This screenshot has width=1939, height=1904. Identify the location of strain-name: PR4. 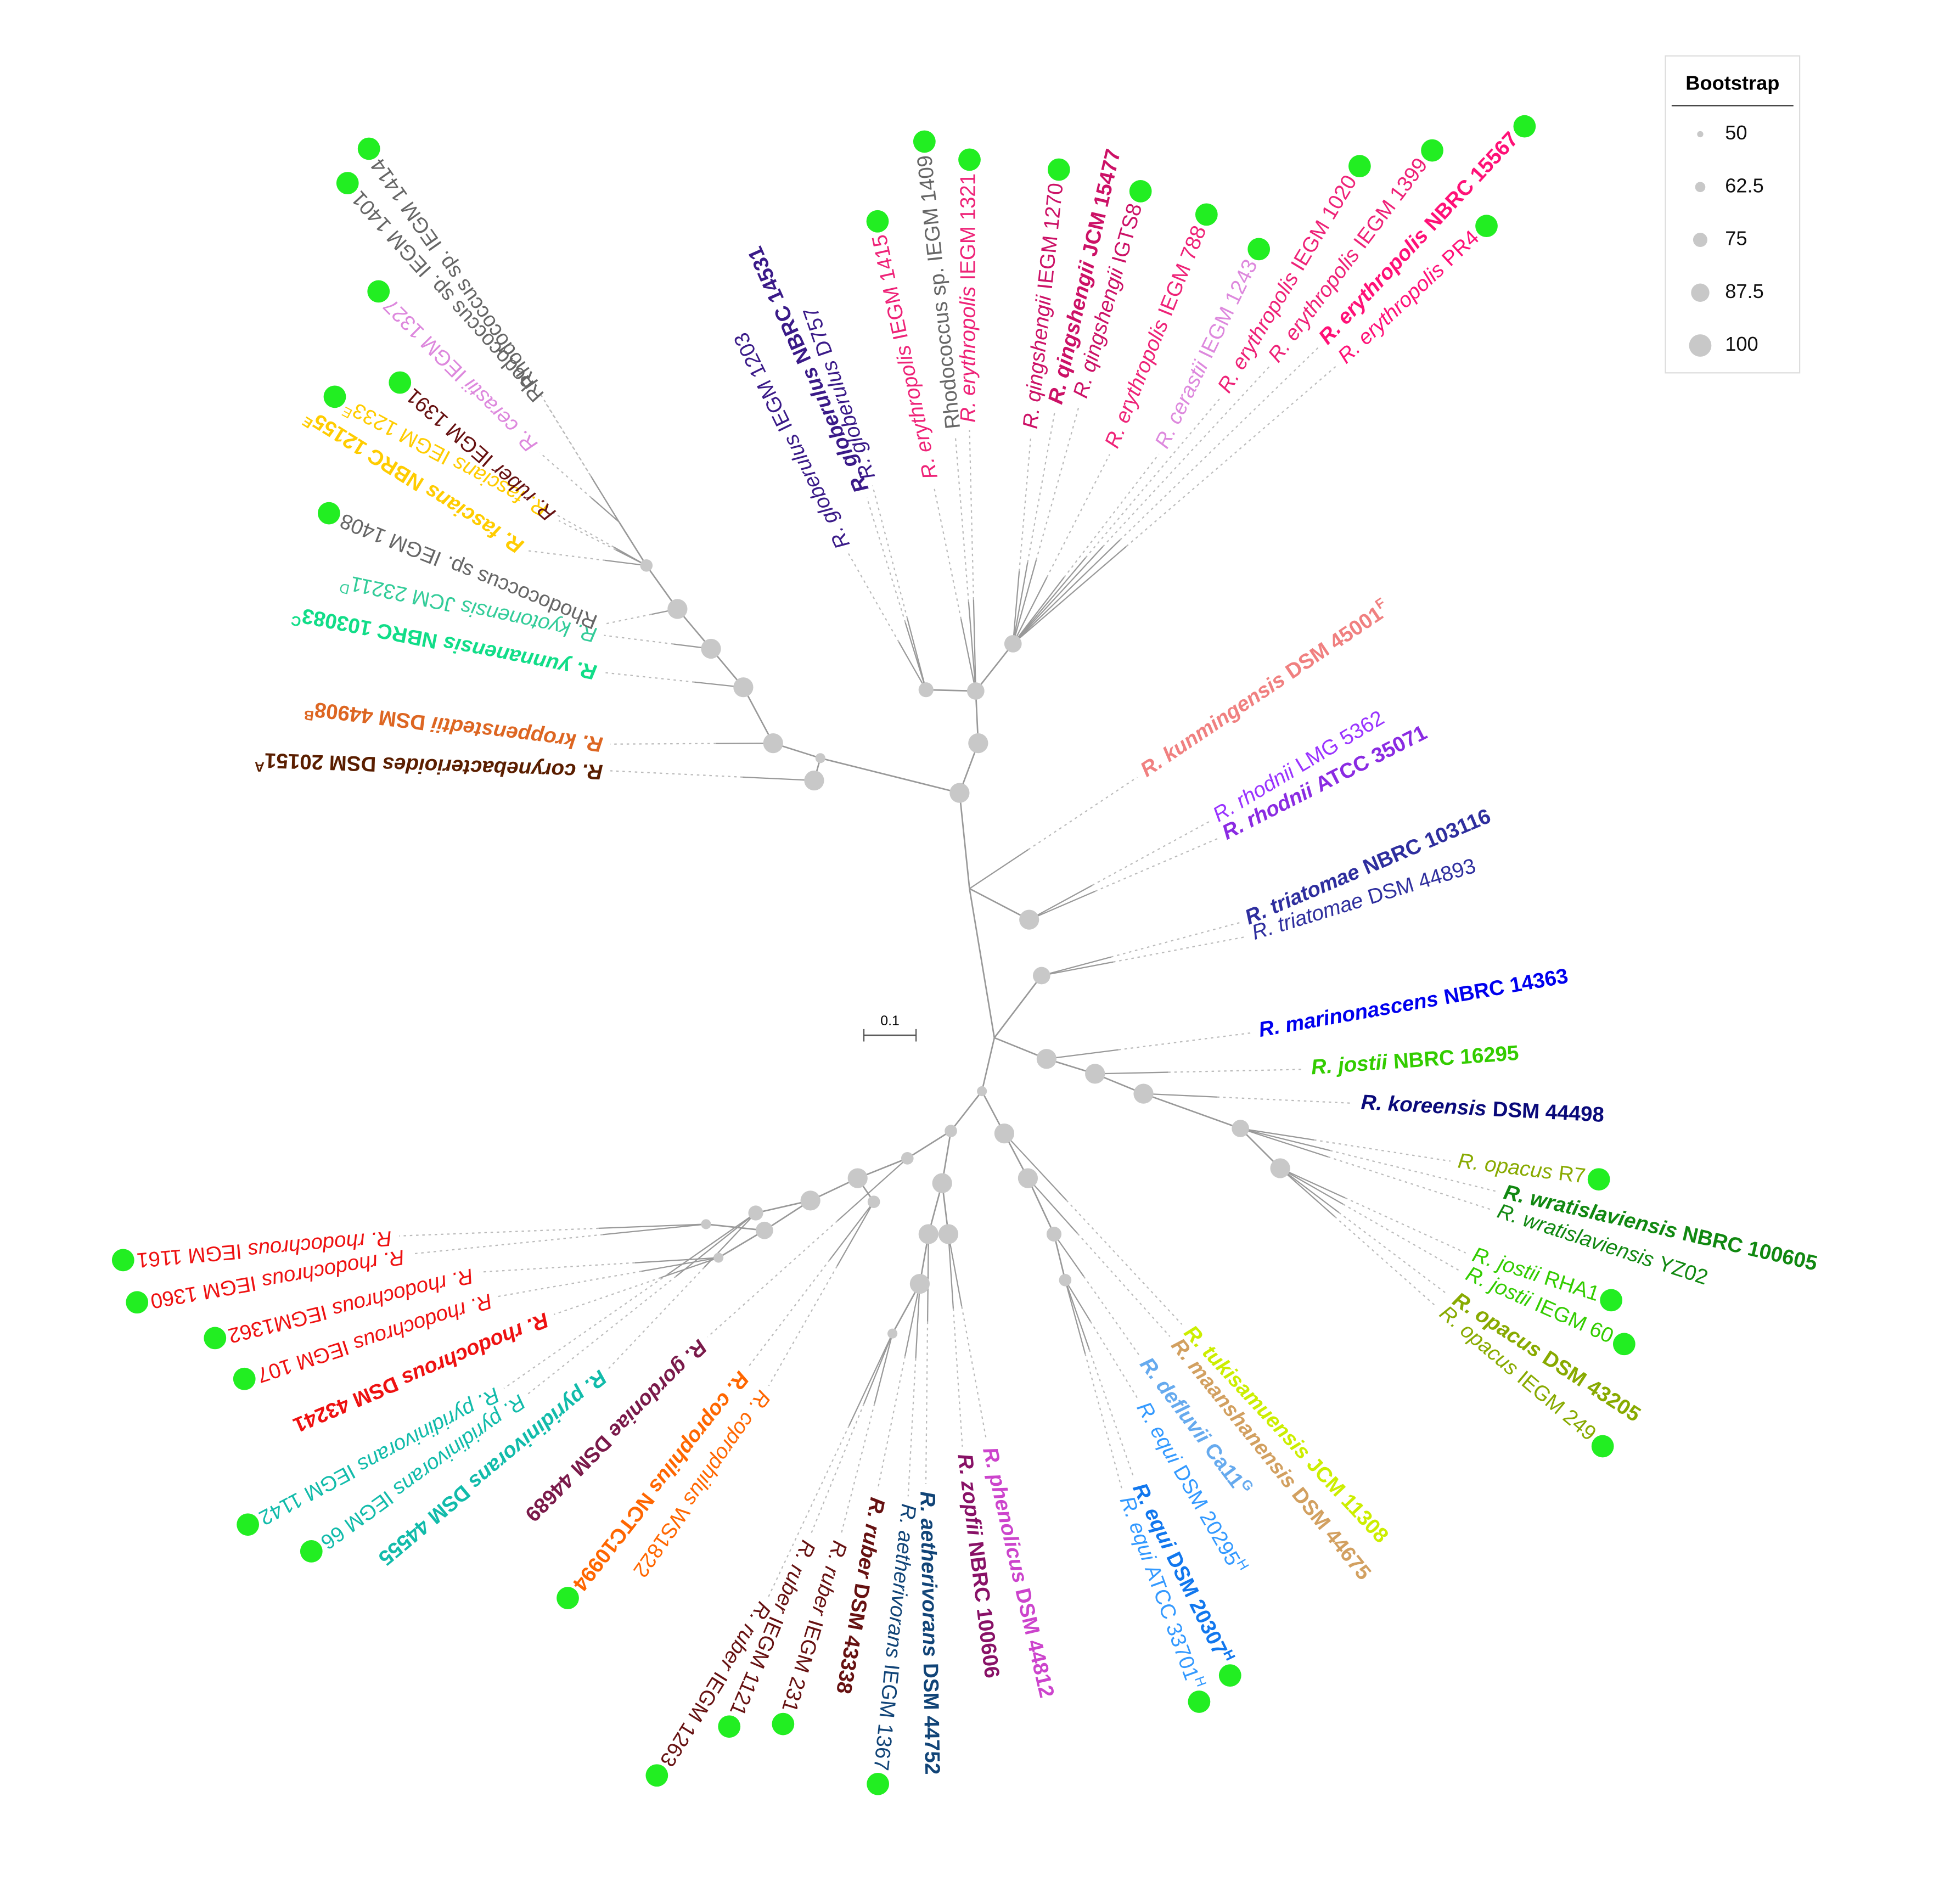
(1460, 248).